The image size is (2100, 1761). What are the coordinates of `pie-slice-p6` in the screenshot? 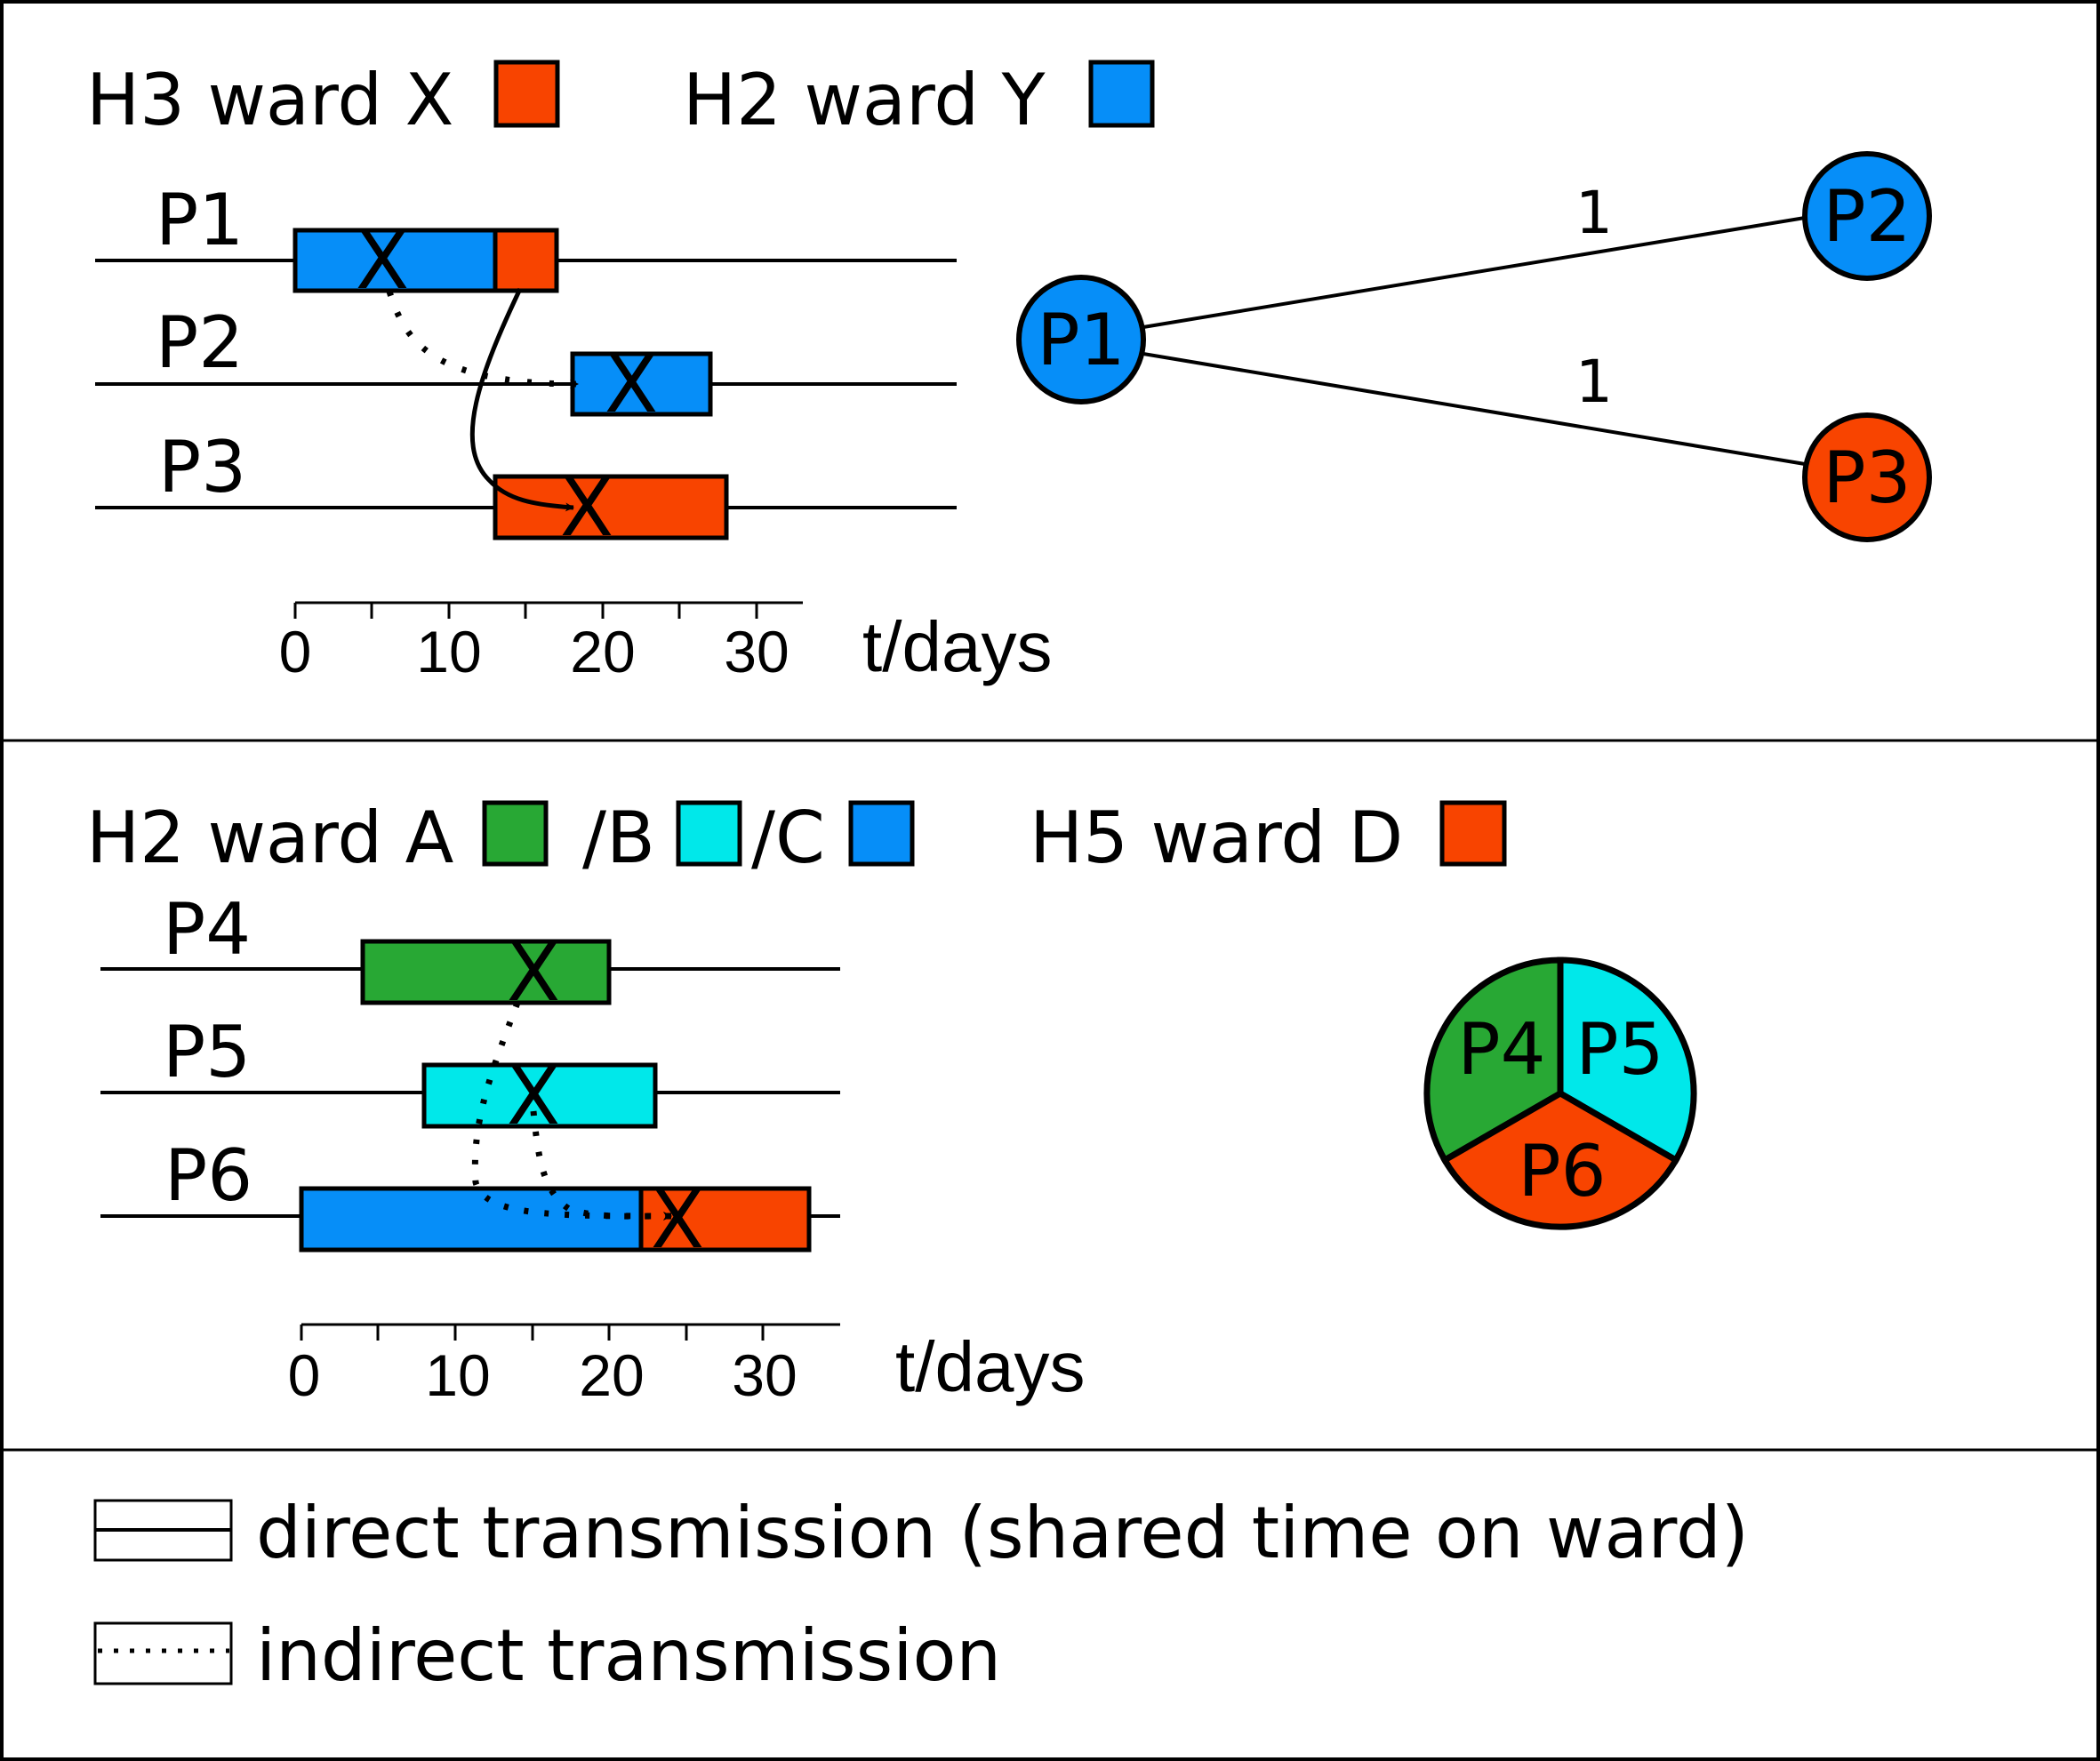 It's located at (1560, 1159).